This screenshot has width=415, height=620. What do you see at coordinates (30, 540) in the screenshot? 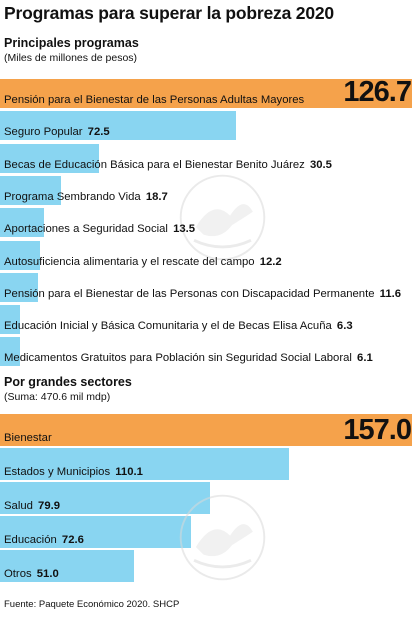
I see `category-label: Educación` at bounding box center [30, 540].